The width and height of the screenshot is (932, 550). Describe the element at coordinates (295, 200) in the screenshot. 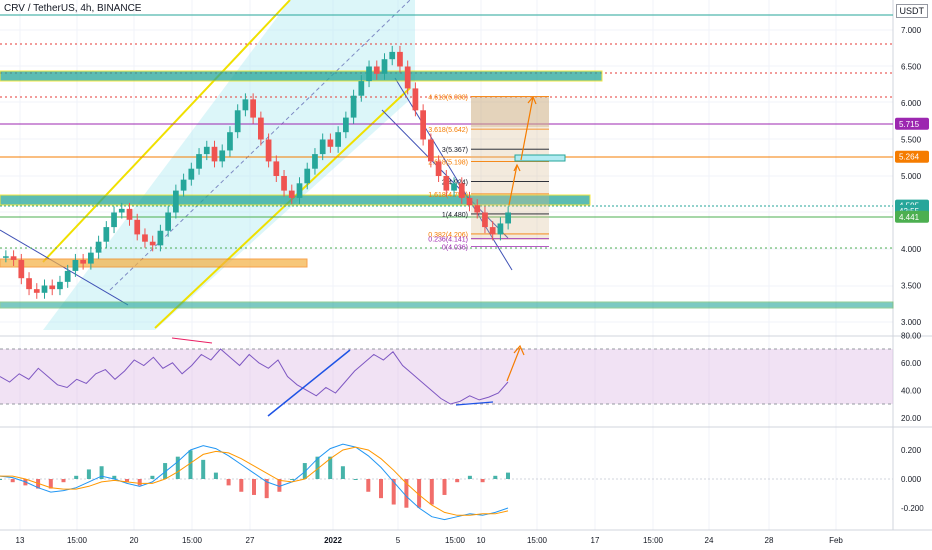

I see `support-zone` at that location.